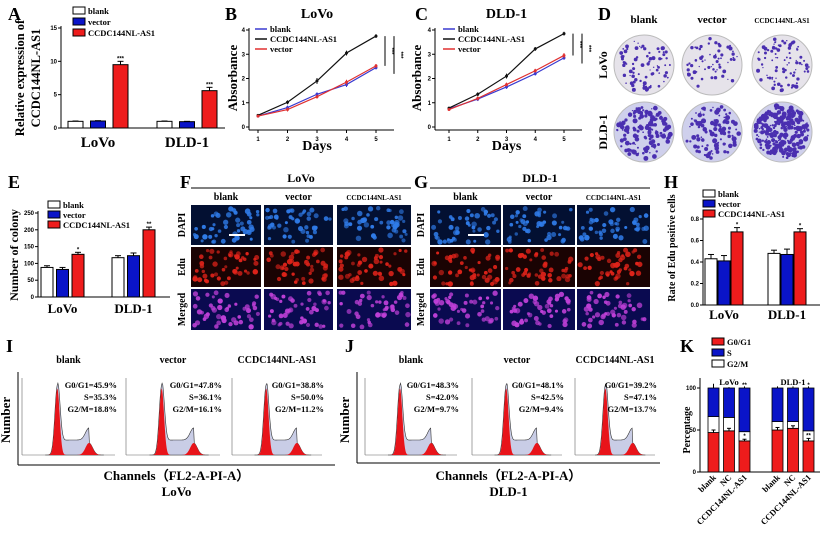  What do you see at coordinates (53, 62) in the screenshot?
I see `y-tick-label: 10` at bounding box center [53, 62].